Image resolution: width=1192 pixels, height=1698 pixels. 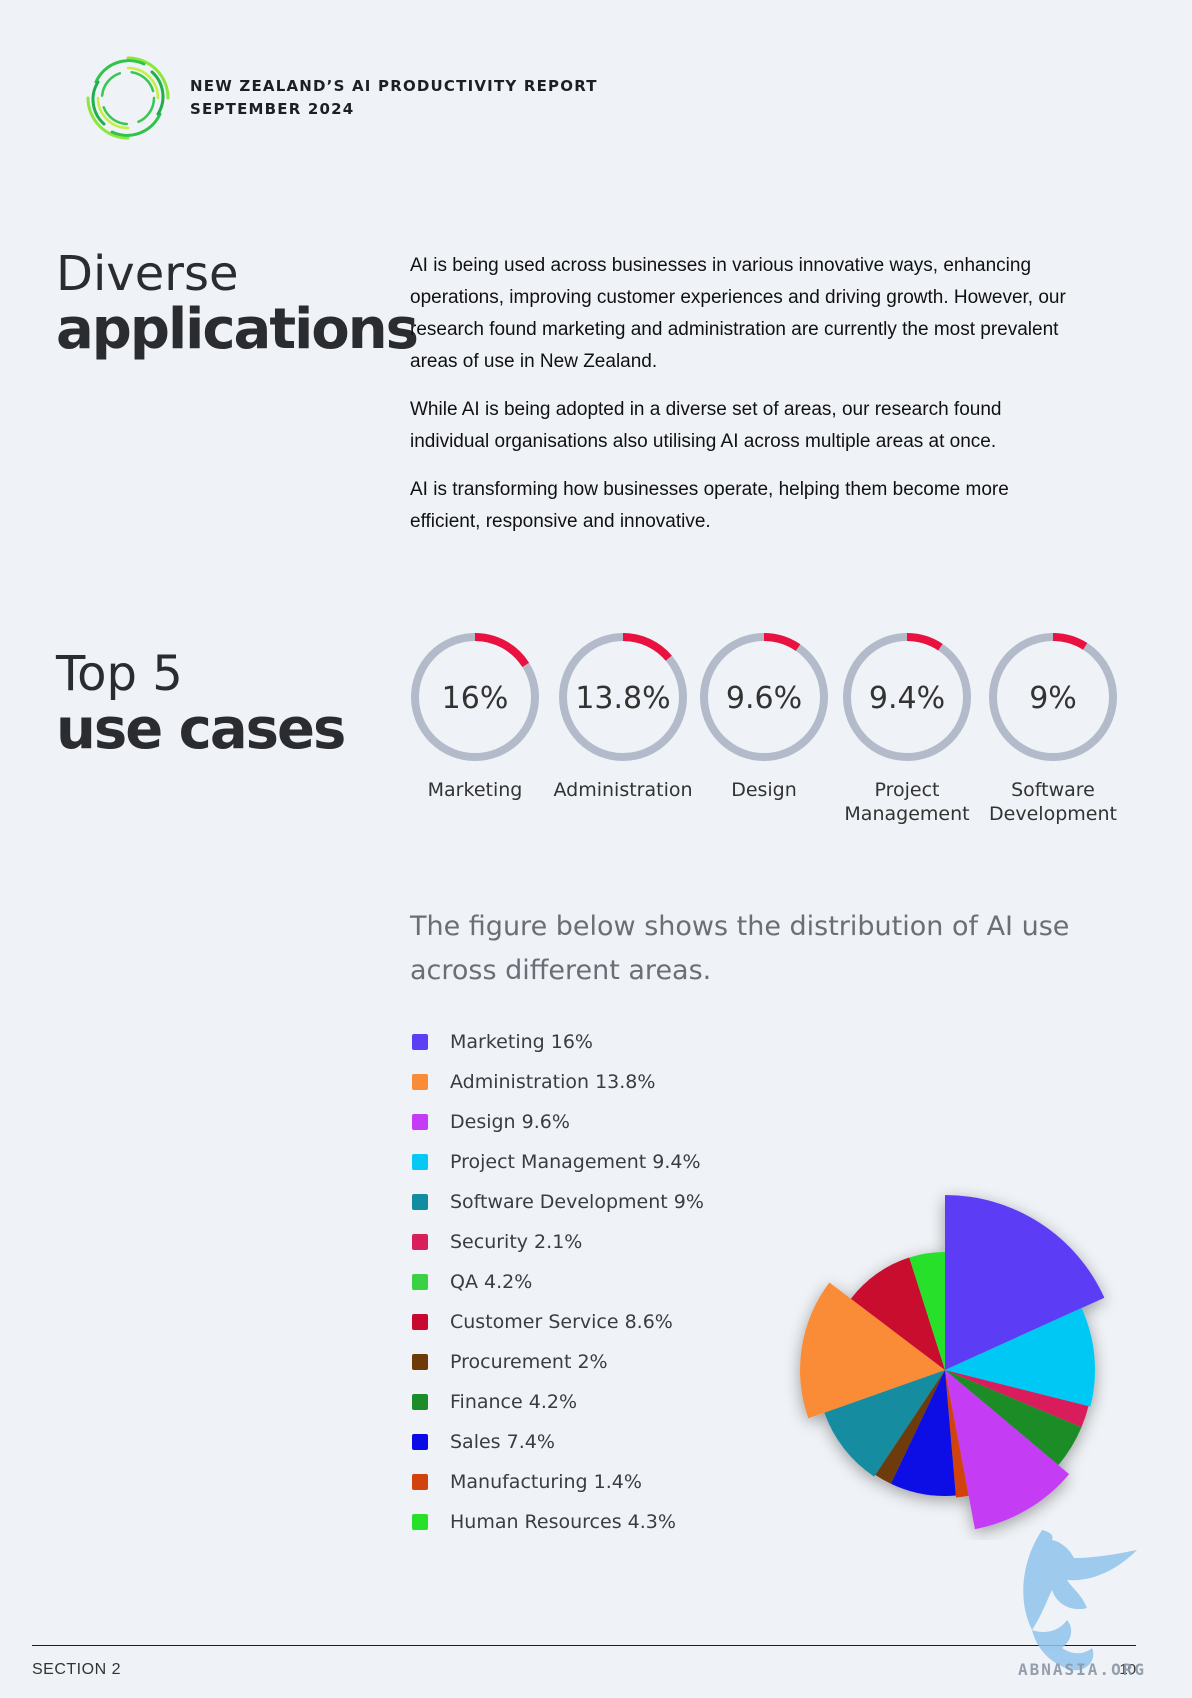 I want to click on heading-line-2: use cases, so click(x=201, y=729).